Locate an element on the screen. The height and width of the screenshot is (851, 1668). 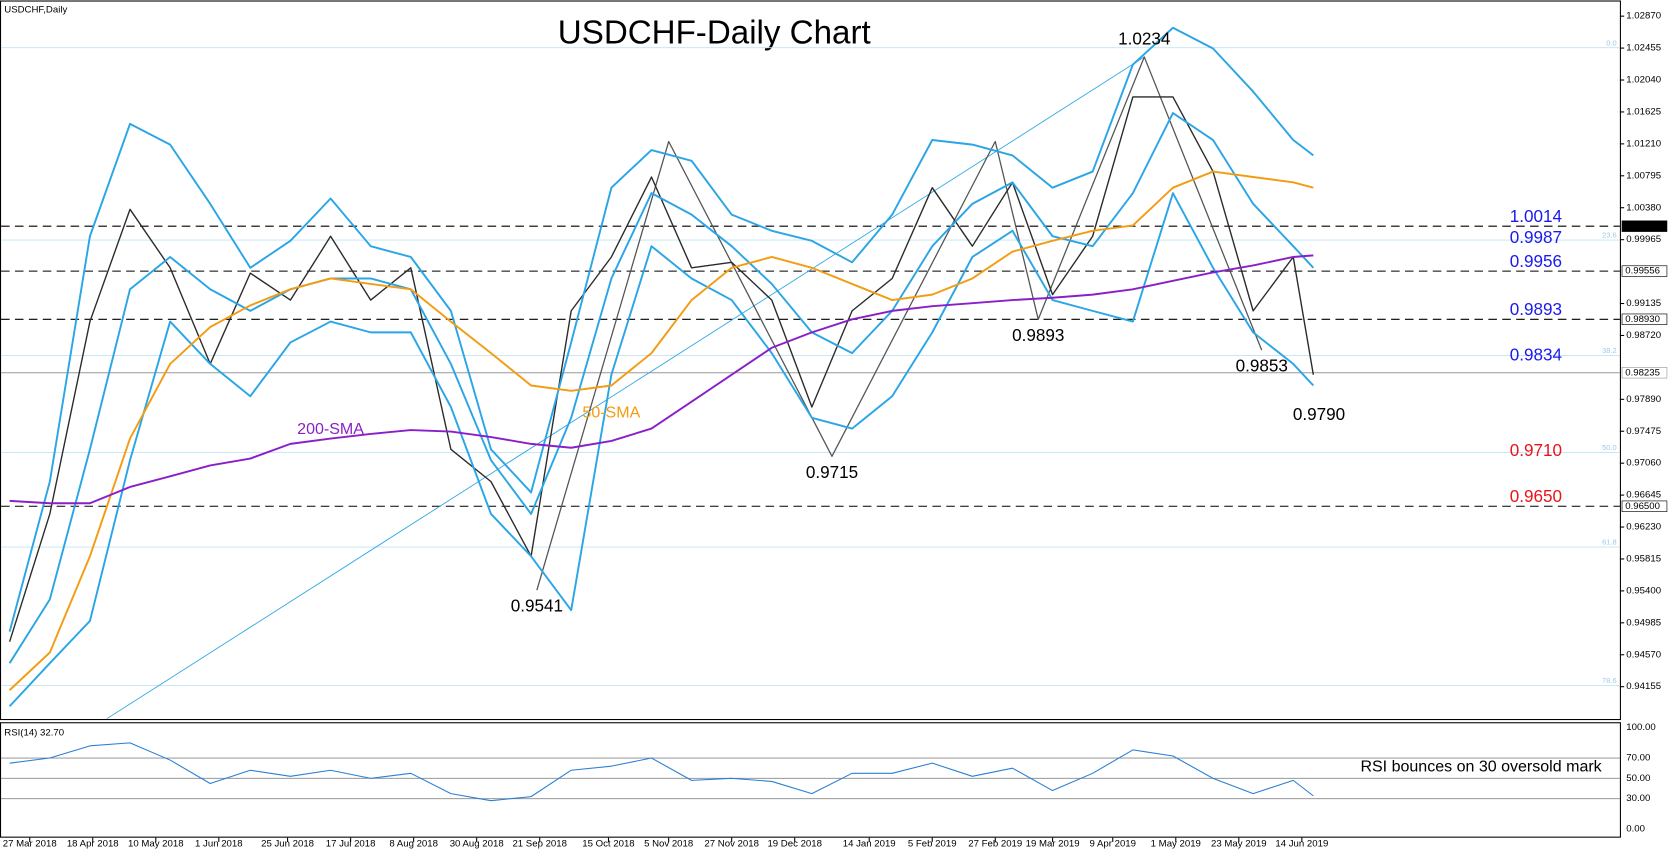
x-tick-label: 27 Nov 2018 is located at coordinates (731, 844).